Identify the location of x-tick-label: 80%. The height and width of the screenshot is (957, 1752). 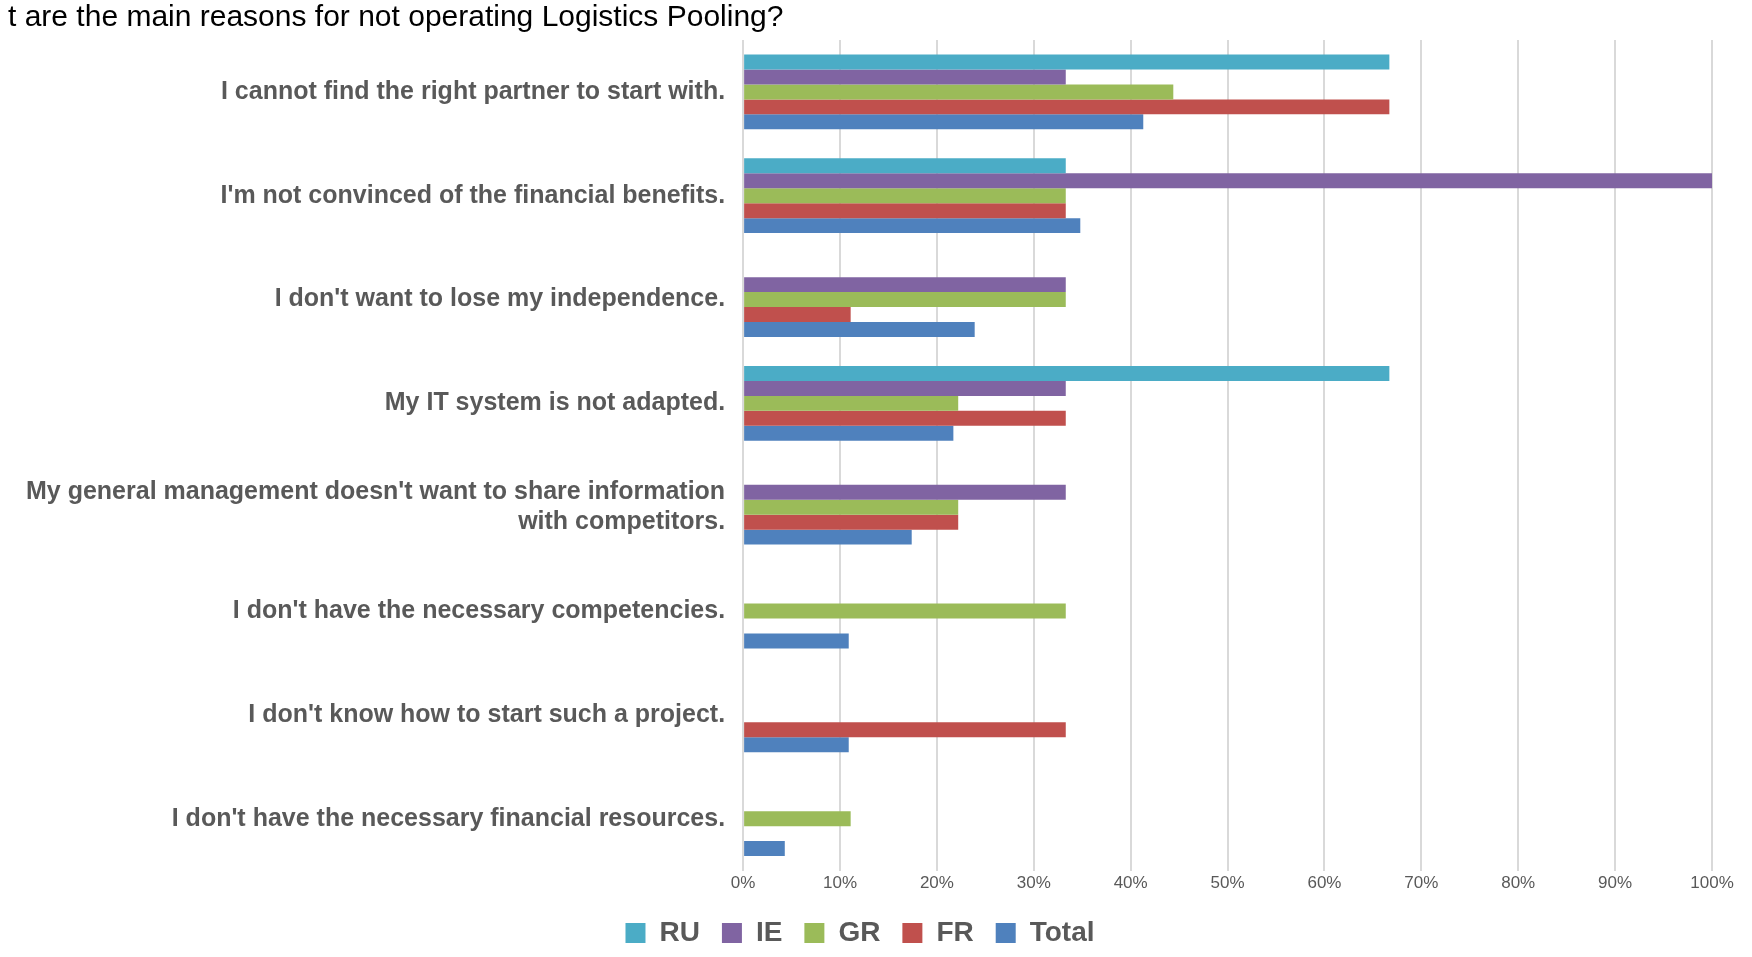
(1518, 883).